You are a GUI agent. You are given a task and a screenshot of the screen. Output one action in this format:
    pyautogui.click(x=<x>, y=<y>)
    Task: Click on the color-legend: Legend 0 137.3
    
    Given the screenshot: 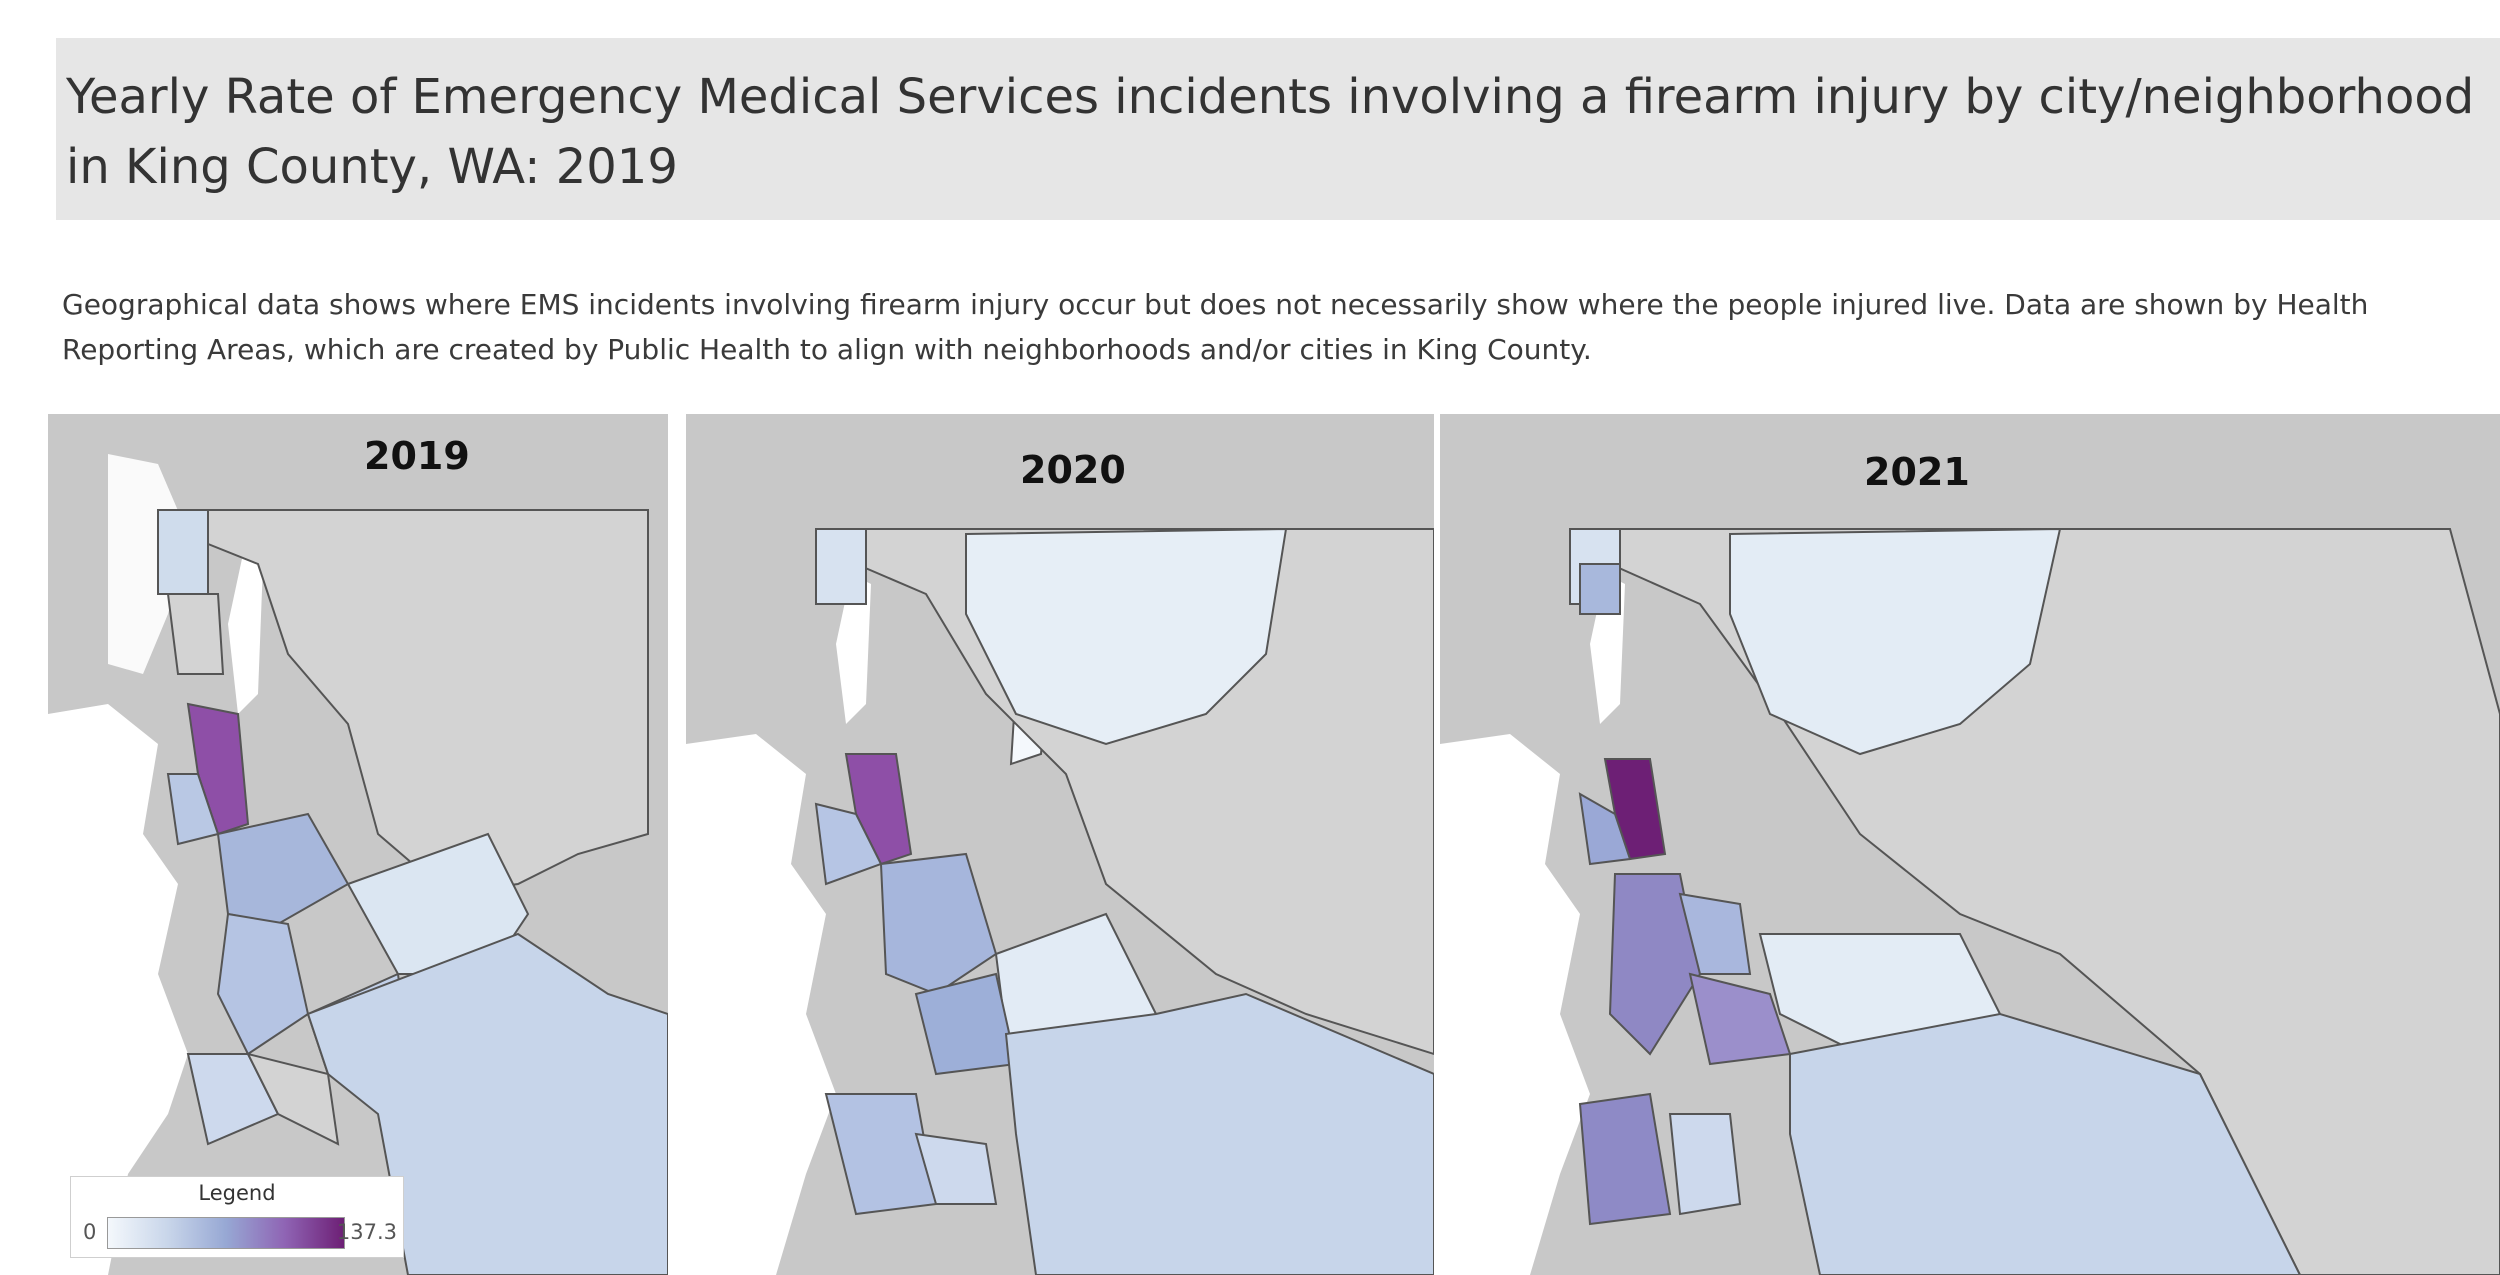 What is the action you would take?
    pyautogui.click(x=237, y=1217)
    